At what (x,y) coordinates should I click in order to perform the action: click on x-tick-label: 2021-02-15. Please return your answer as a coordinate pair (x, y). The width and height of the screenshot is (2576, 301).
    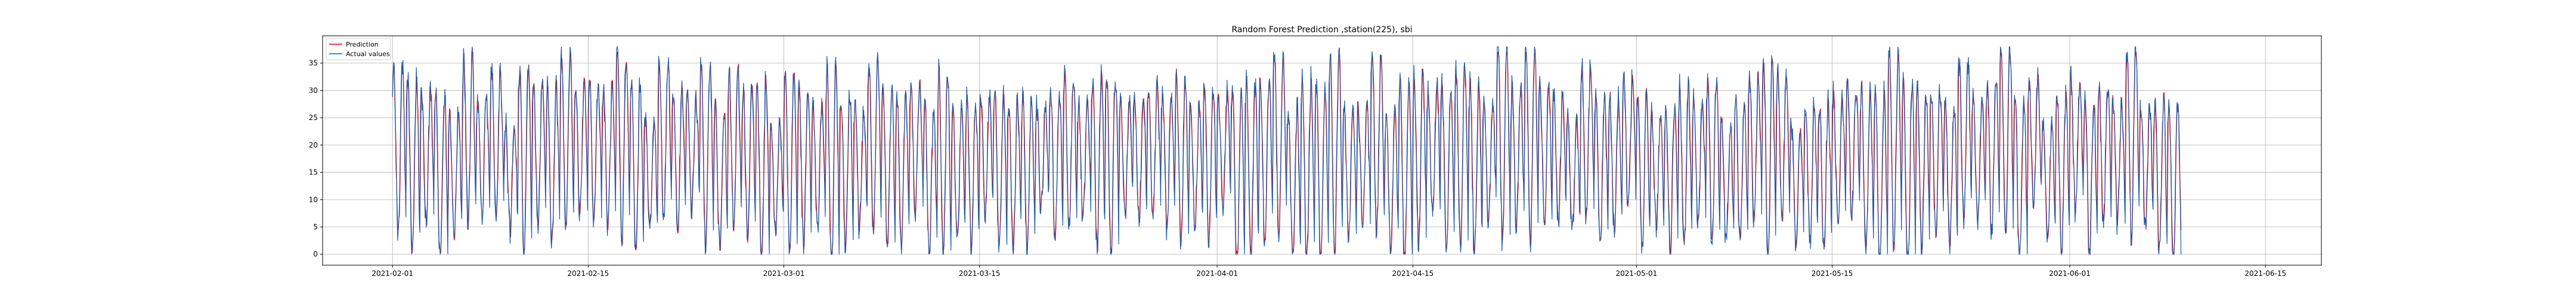
    Looking at the image, I should click on (588, 273).